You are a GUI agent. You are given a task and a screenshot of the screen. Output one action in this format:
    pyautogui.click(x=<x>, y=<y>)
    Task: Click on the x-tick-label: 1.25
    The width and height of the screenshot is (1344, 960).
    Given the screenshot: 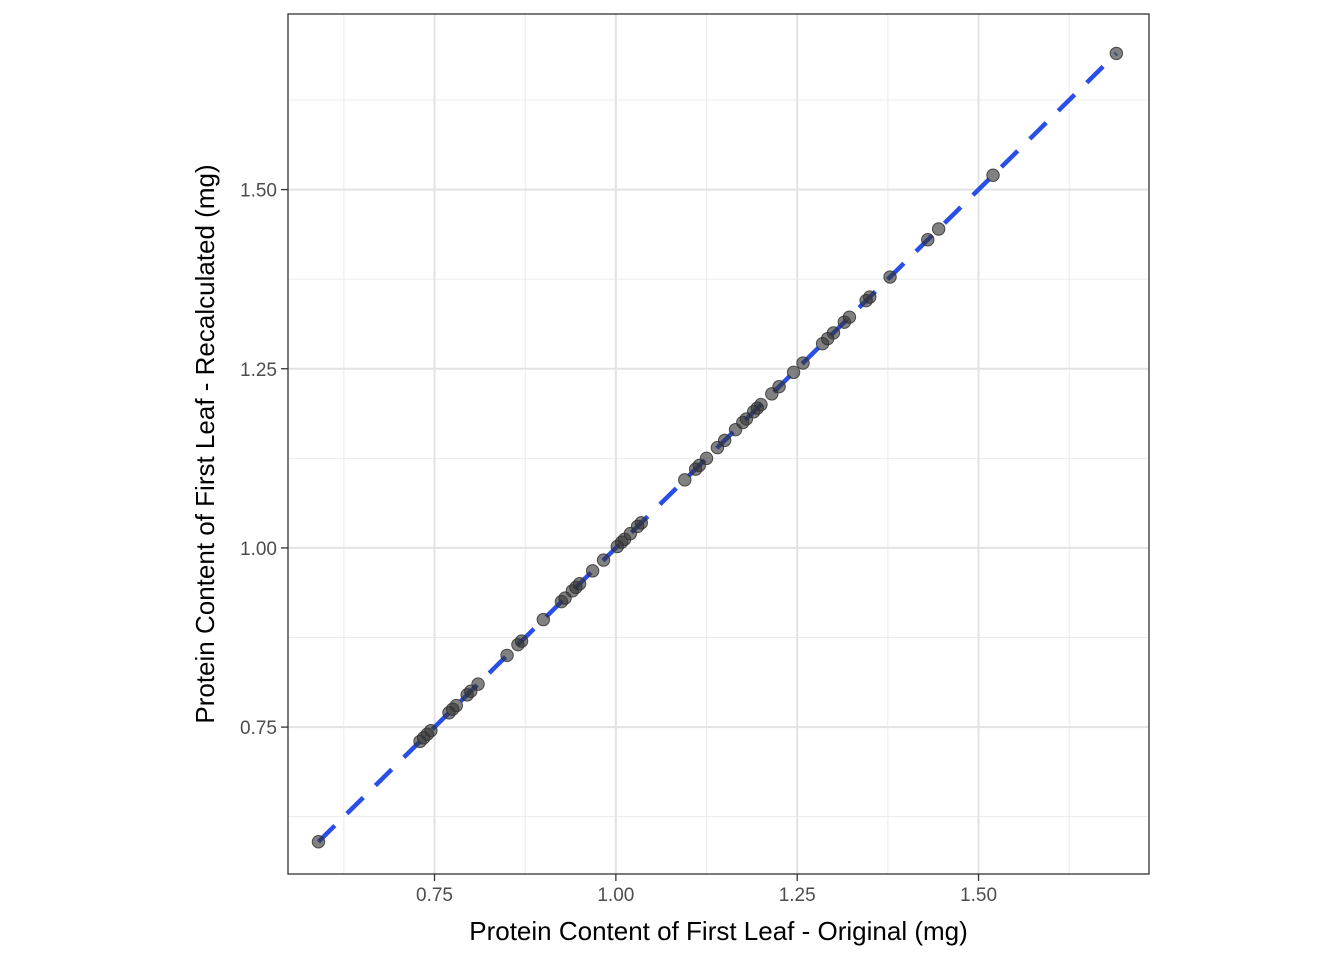 What is the action you would take?
    pyautogui.click(x=797, y=895)
    